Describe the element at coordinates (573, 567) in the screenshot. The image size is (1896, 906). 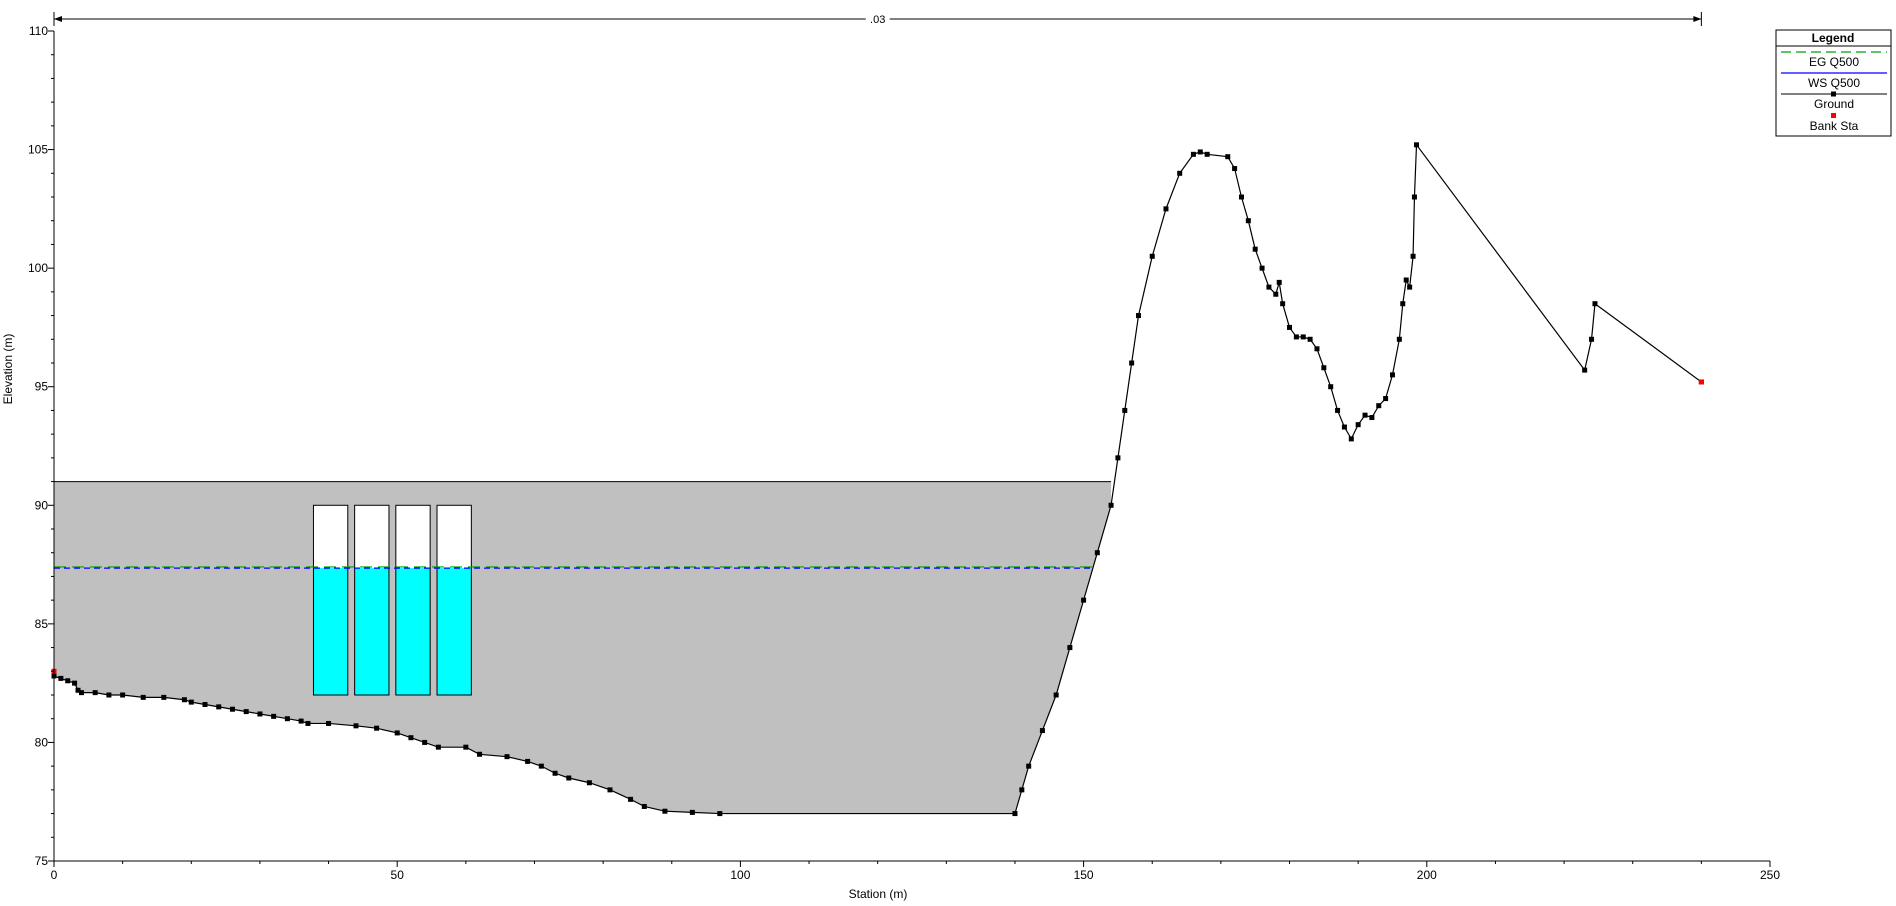
I see `water-surface-layer` at that location.